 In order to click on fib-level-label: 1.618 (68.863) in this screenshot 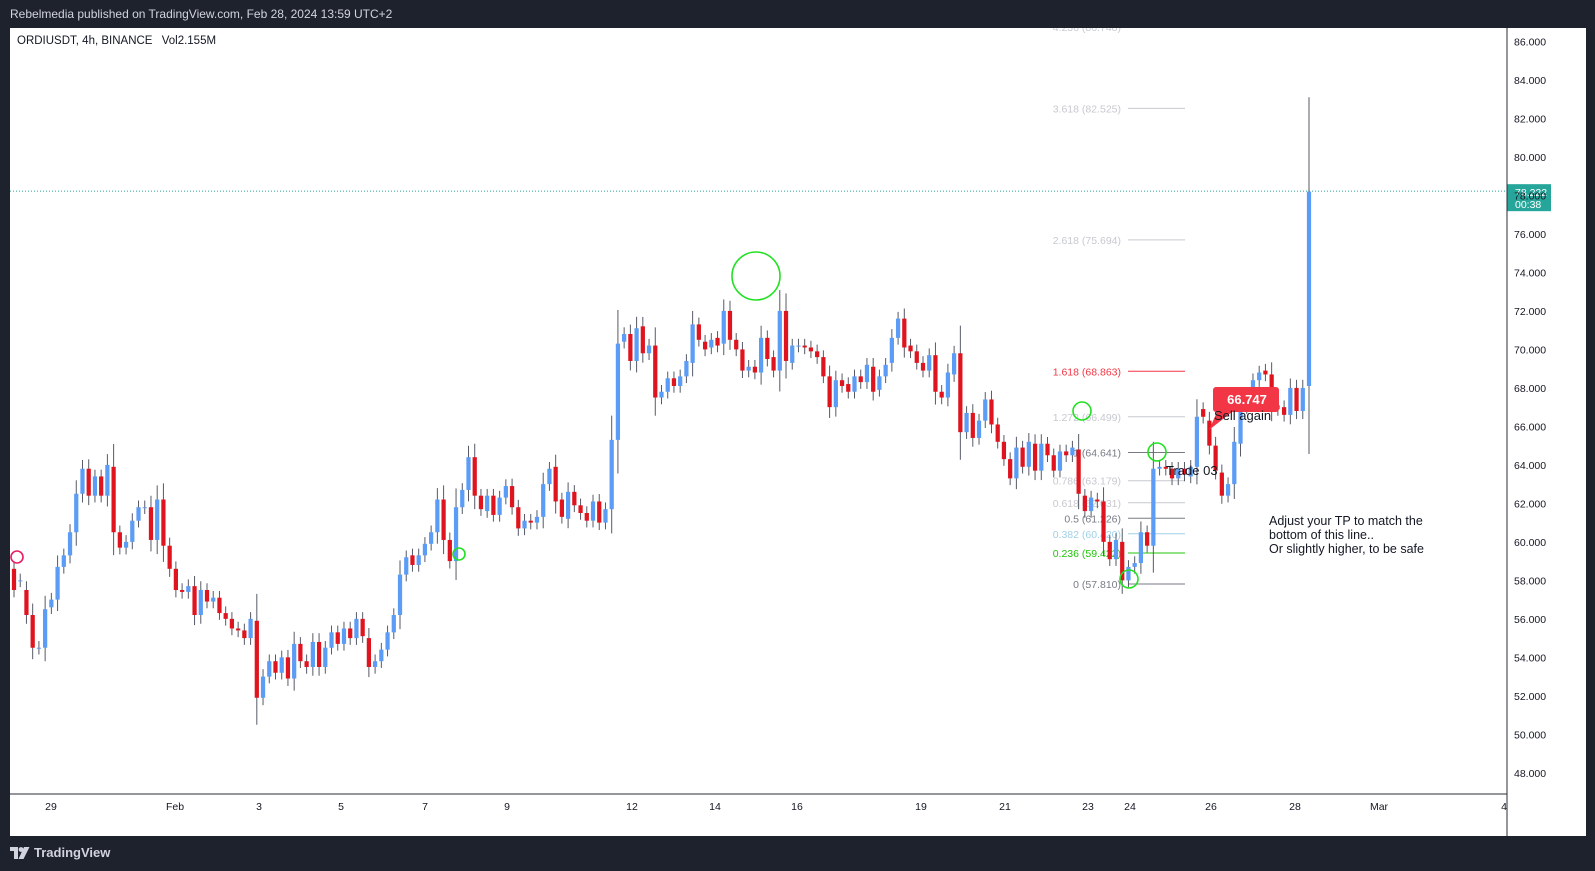, I will do `click(1087, 372)`.